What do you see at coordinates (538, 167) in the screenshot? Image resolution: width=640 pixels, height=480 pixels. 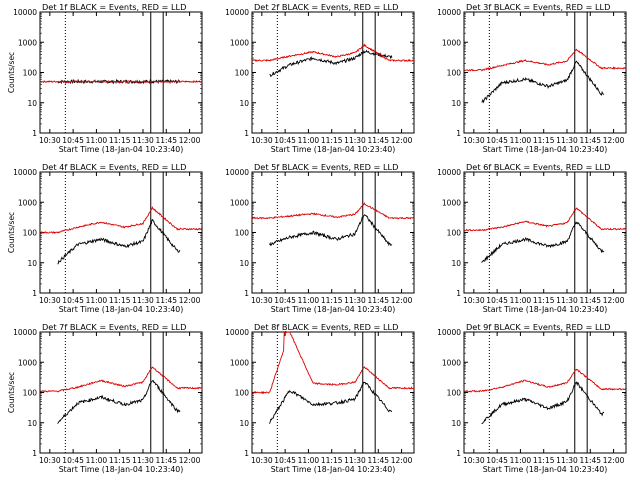 I see `panel-title: Det 6f BLACK = Events, RED = LLD` at bounding box center [538, 167].